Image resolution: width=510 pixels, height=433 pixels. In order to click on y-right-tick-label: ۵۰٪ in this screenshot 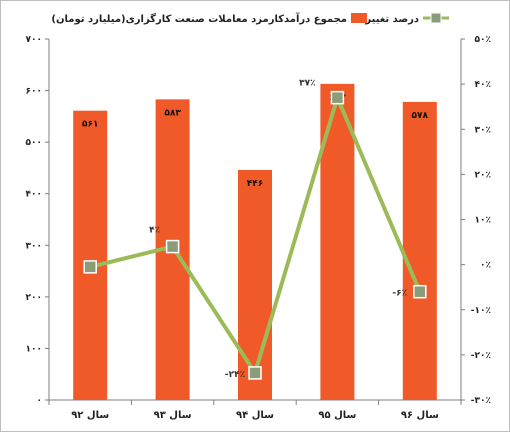, I will do `click(483, 40)`.